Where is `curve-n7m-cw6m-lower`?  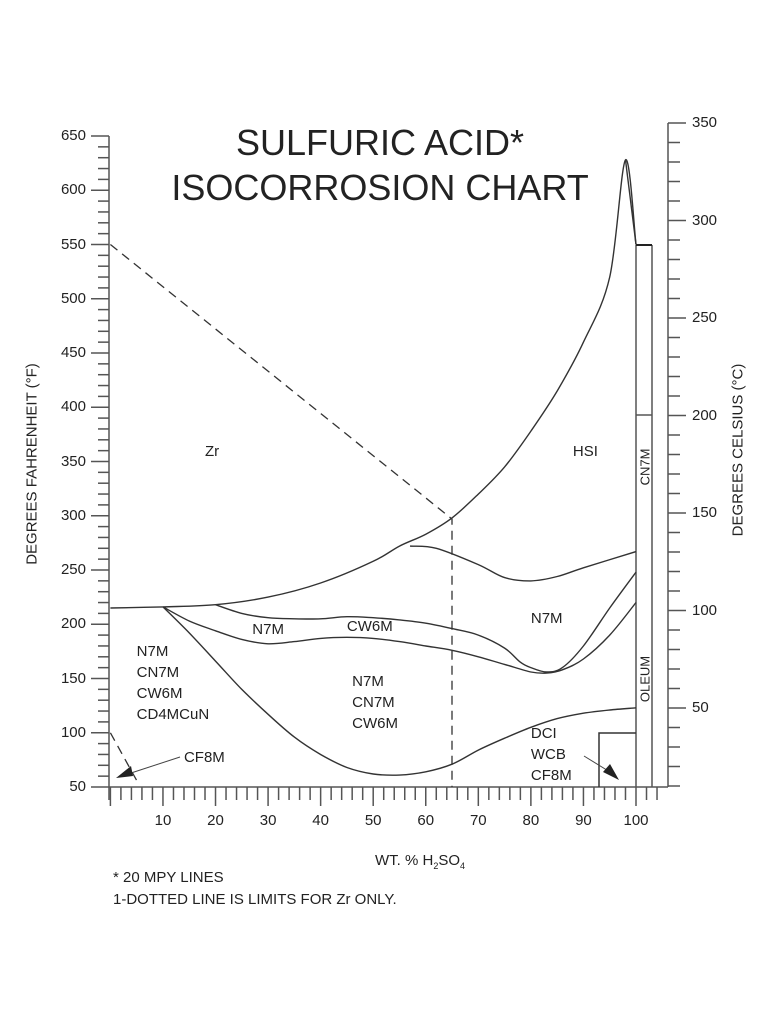
curve-n7m-cw6m-lower is located at coordinates (399, 638).